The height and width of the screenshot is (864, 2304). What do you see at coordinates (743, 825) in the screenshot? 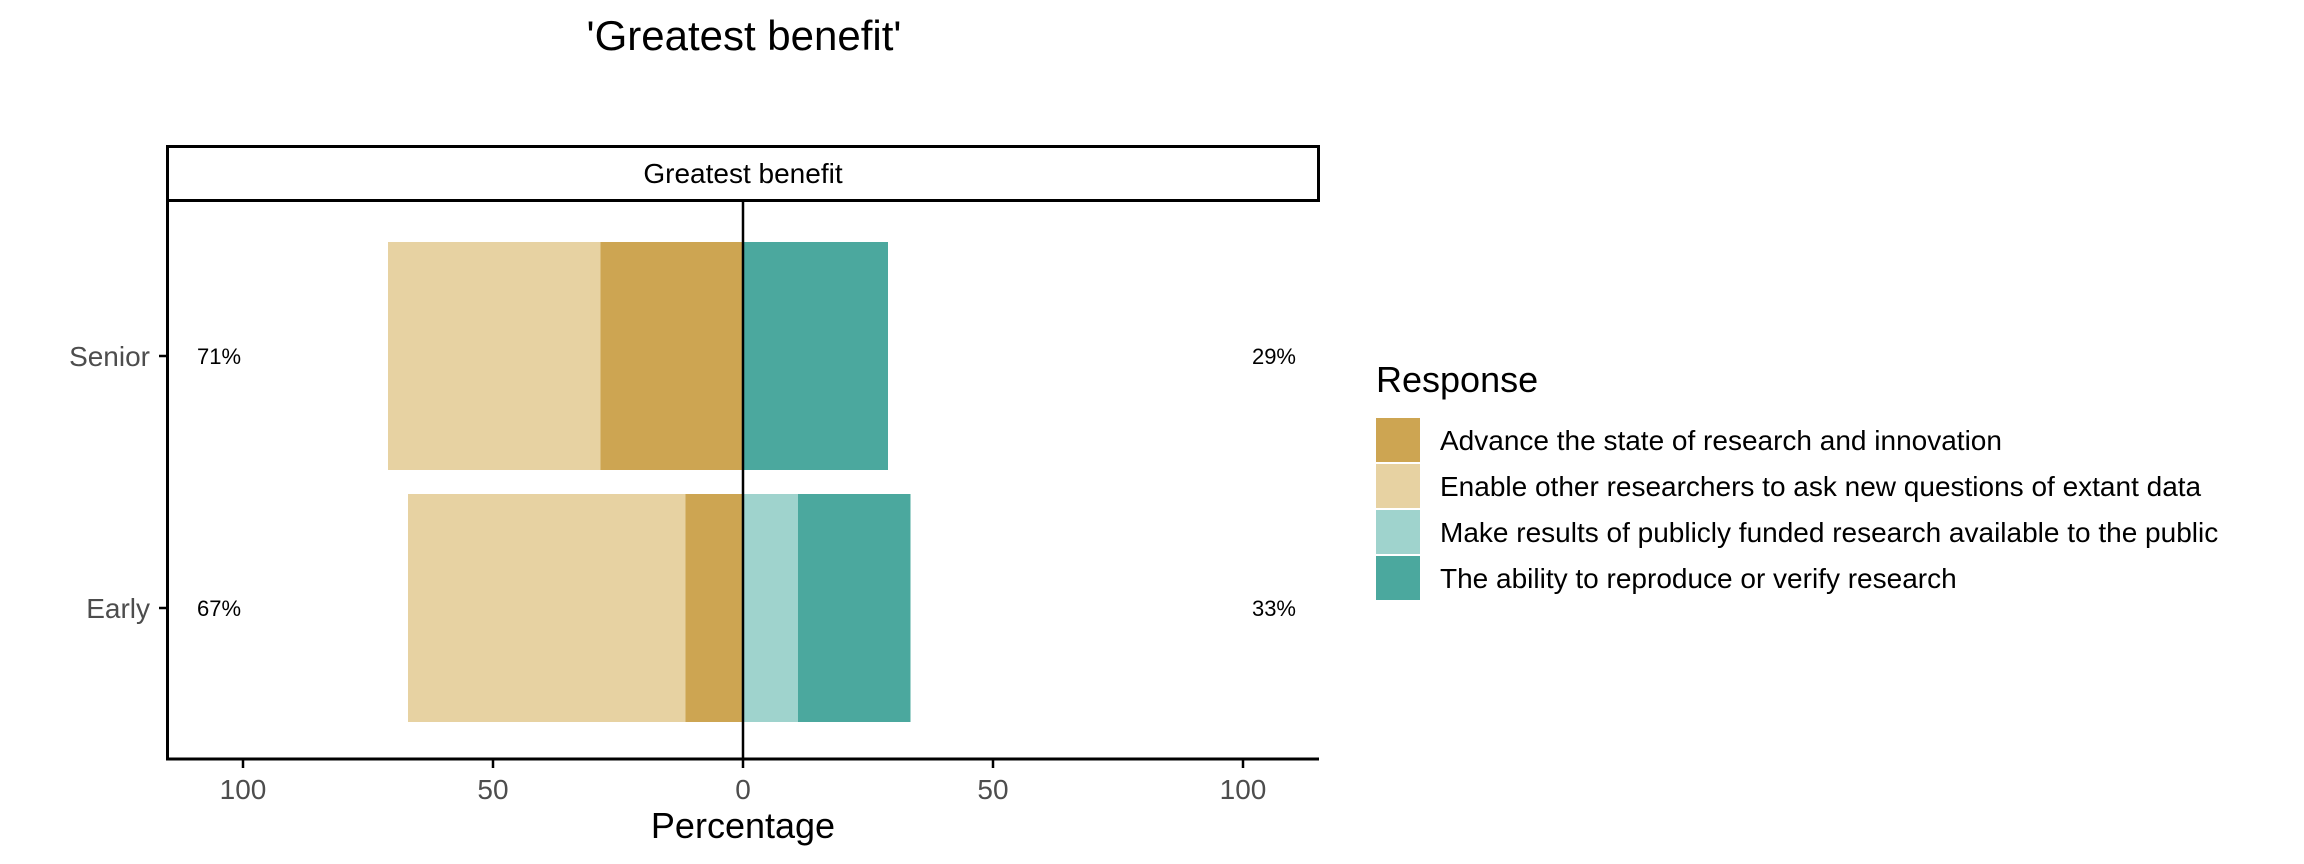
I see `x-axis-label: Percentage` at bounding box center [743, 825].